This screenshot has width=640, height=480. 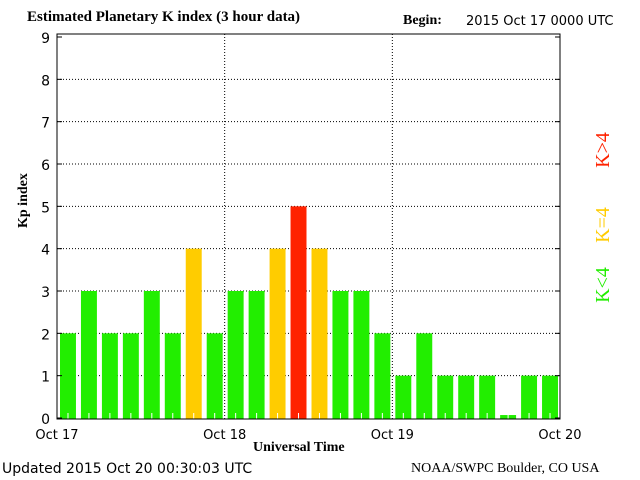 What do you see at coordinates (45, 39) in the screenshot?
I see `y-tick-label: 9` at bounding box center [45, 39].